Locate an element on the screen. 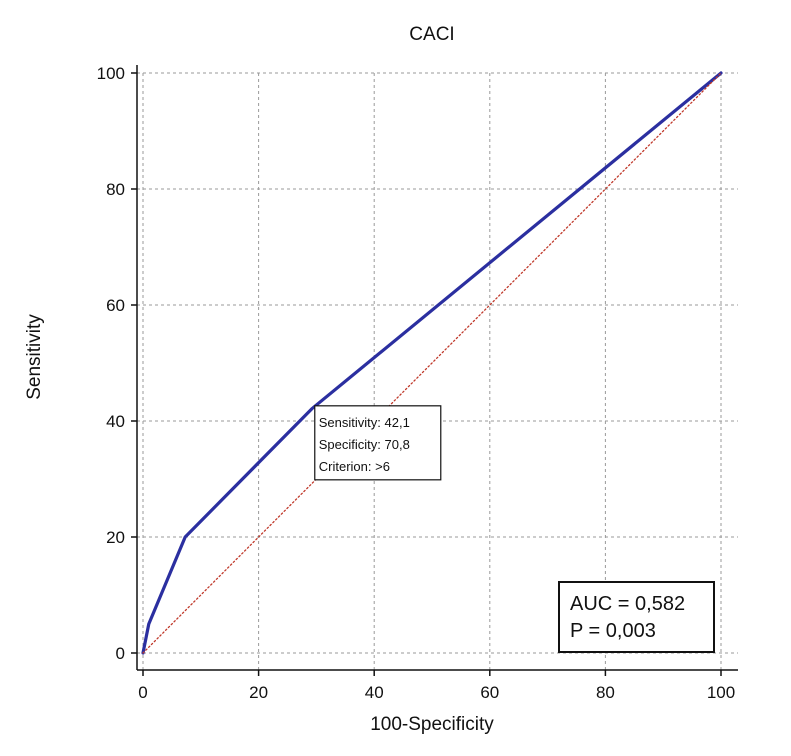 This screenshot has height=756, width=791. chart-title: CACI is located at coordinates (431, 34).